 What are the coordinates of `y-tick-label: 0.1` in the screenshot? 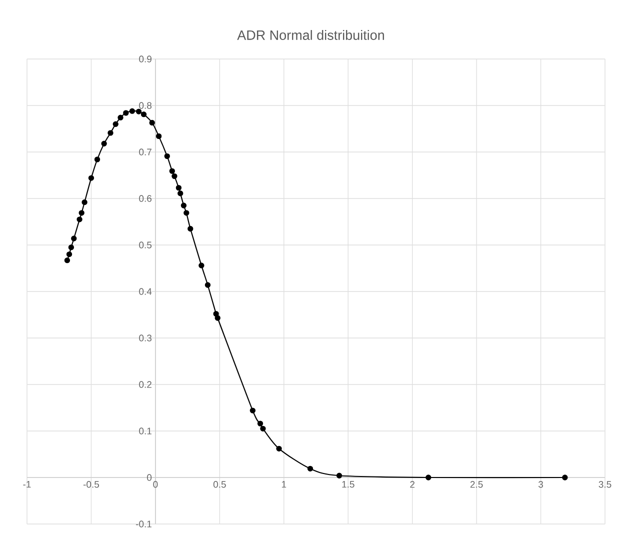 It's located at (145, 431).